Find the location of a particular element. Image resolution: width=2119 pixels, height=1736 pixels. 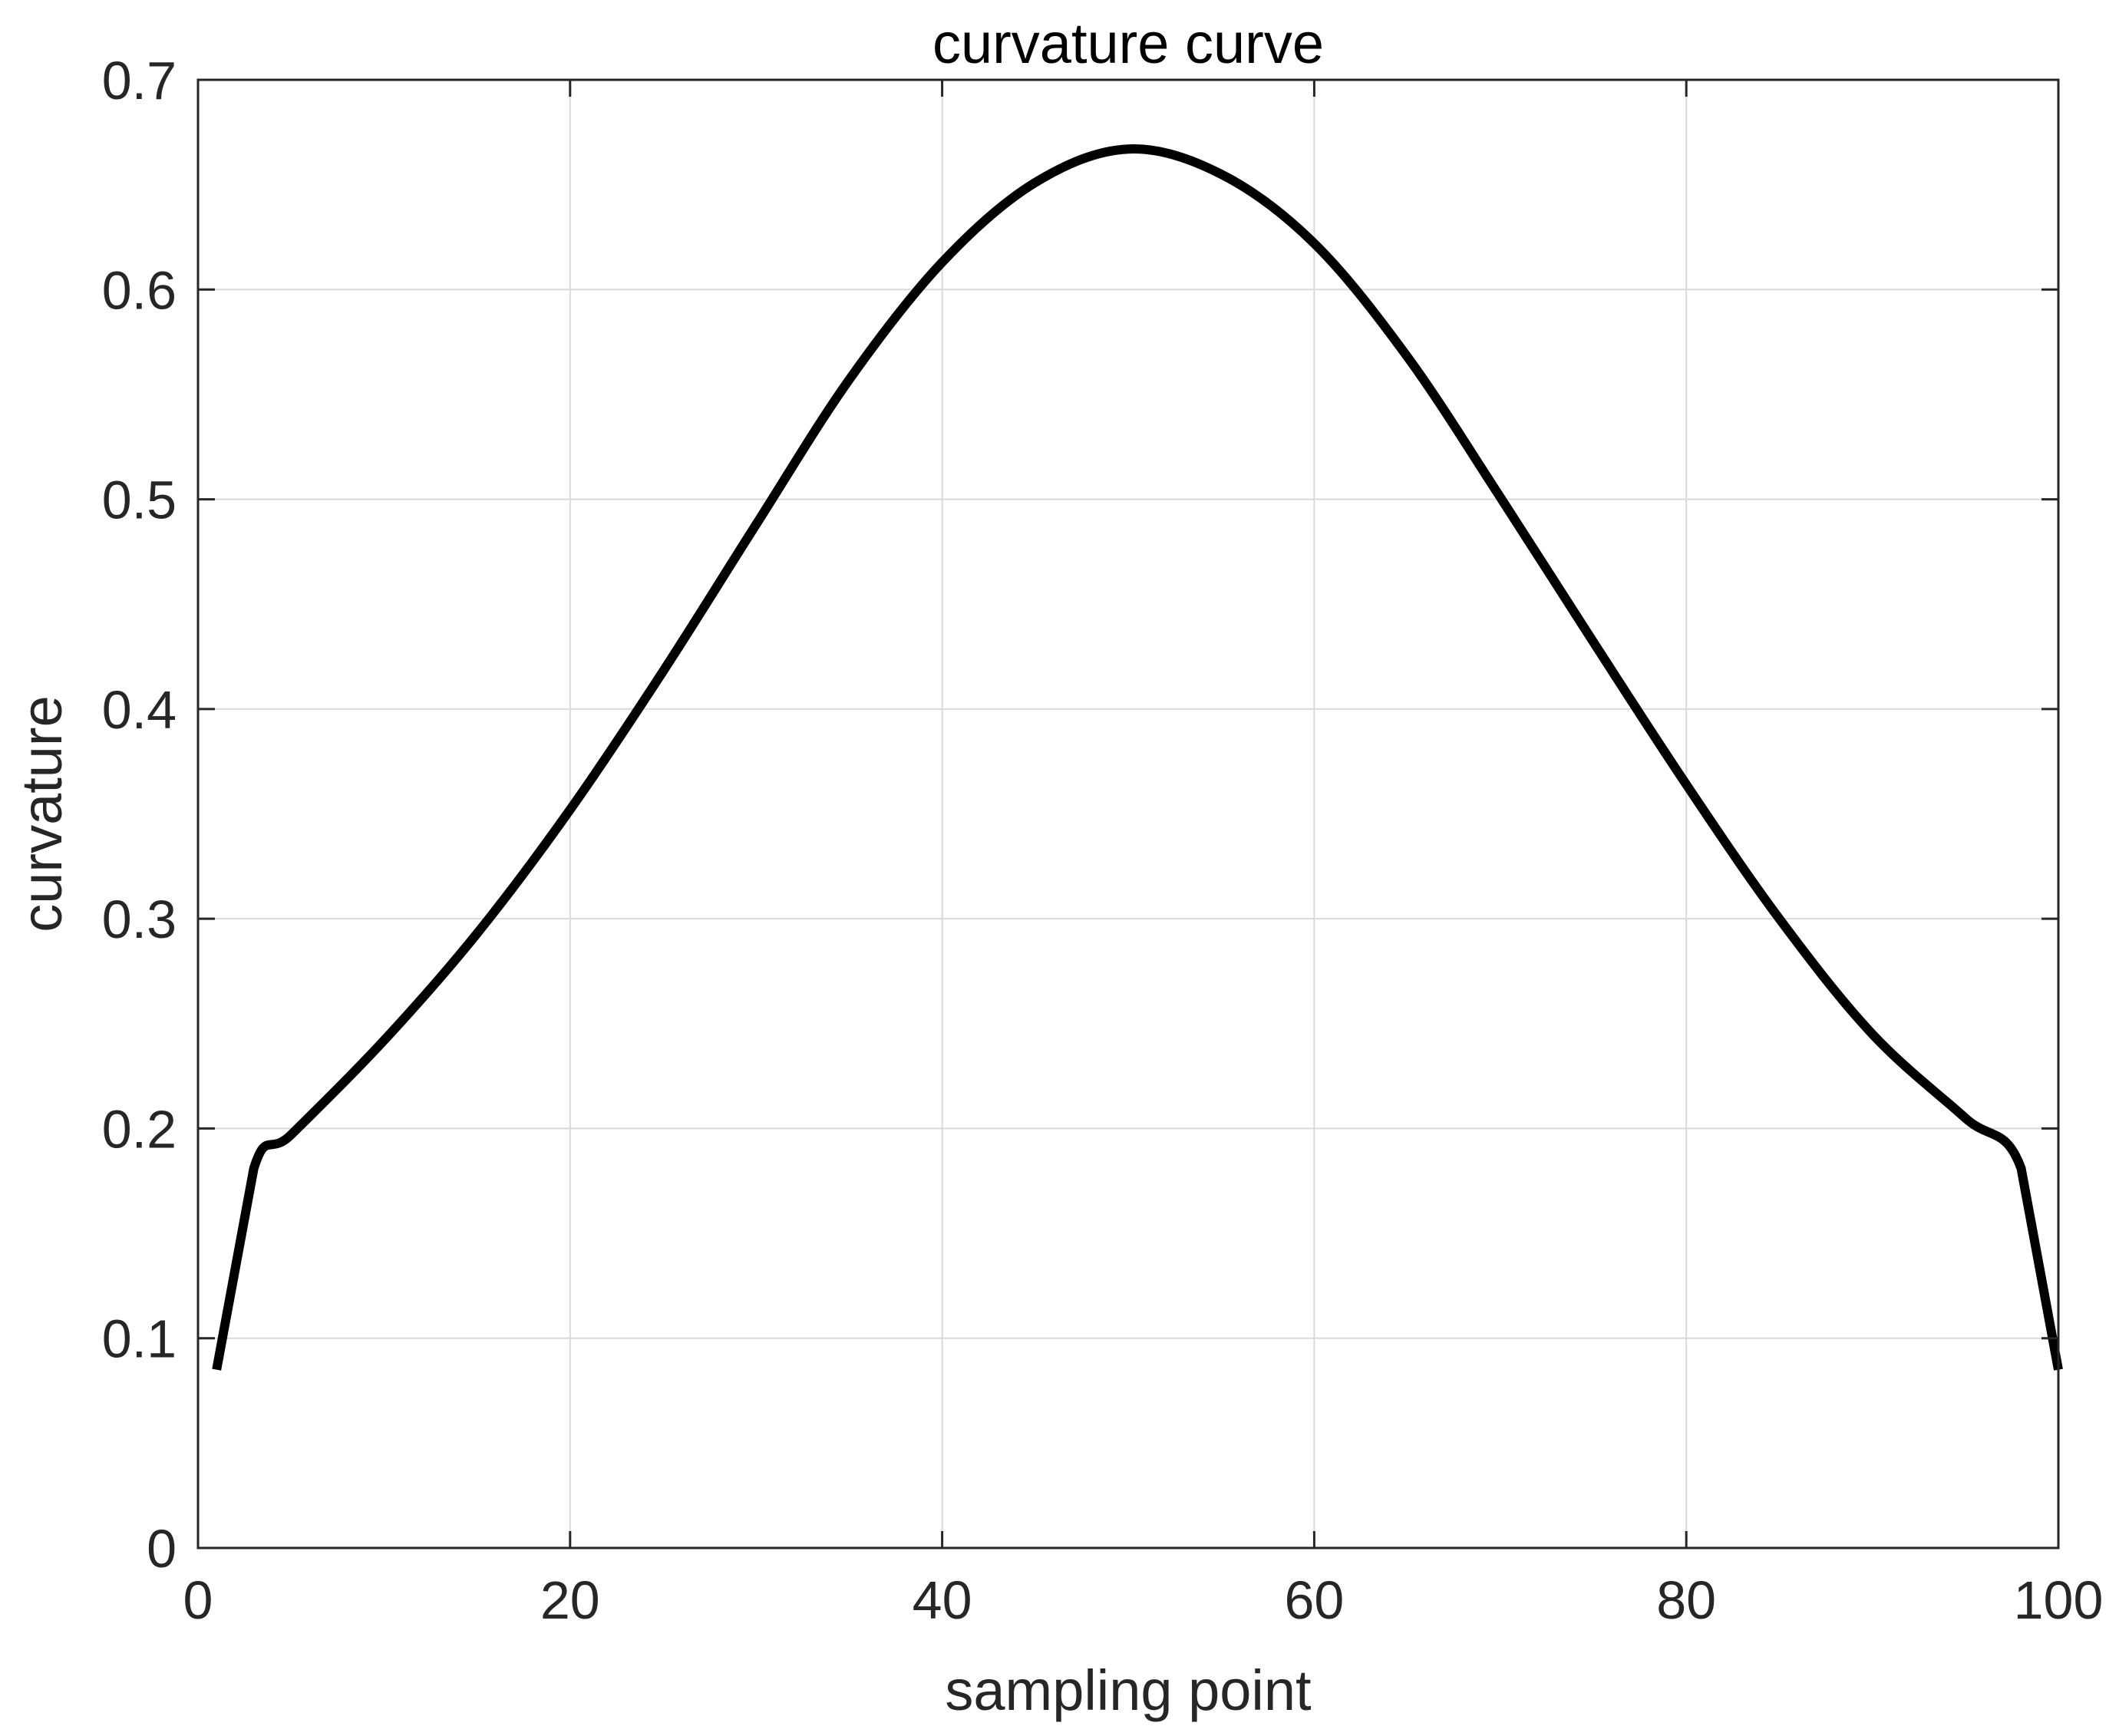

x-tick-label: 60 is located at coordinates (1314, 1600).